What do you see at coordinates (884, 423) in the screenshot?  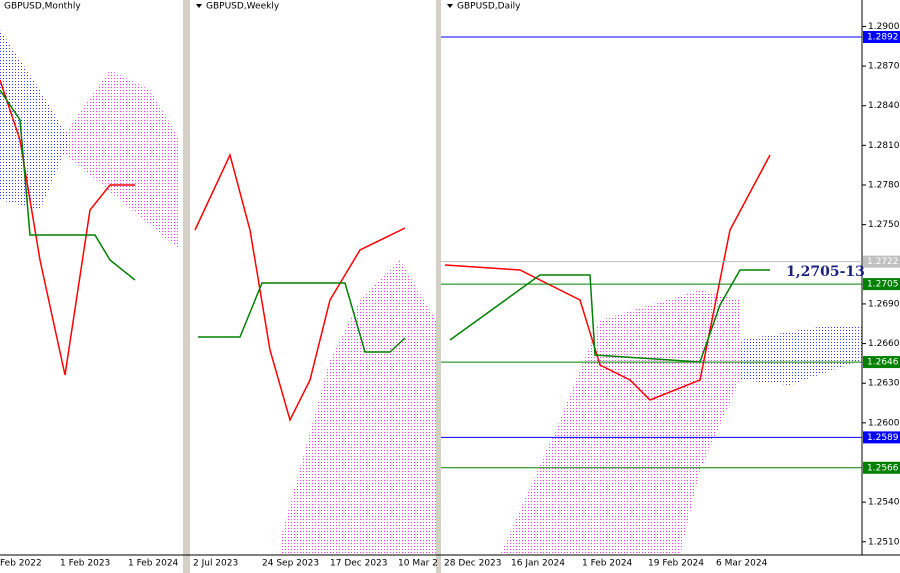 I see `y-tick-label: 1.2600` at bounding box center [884, 423].